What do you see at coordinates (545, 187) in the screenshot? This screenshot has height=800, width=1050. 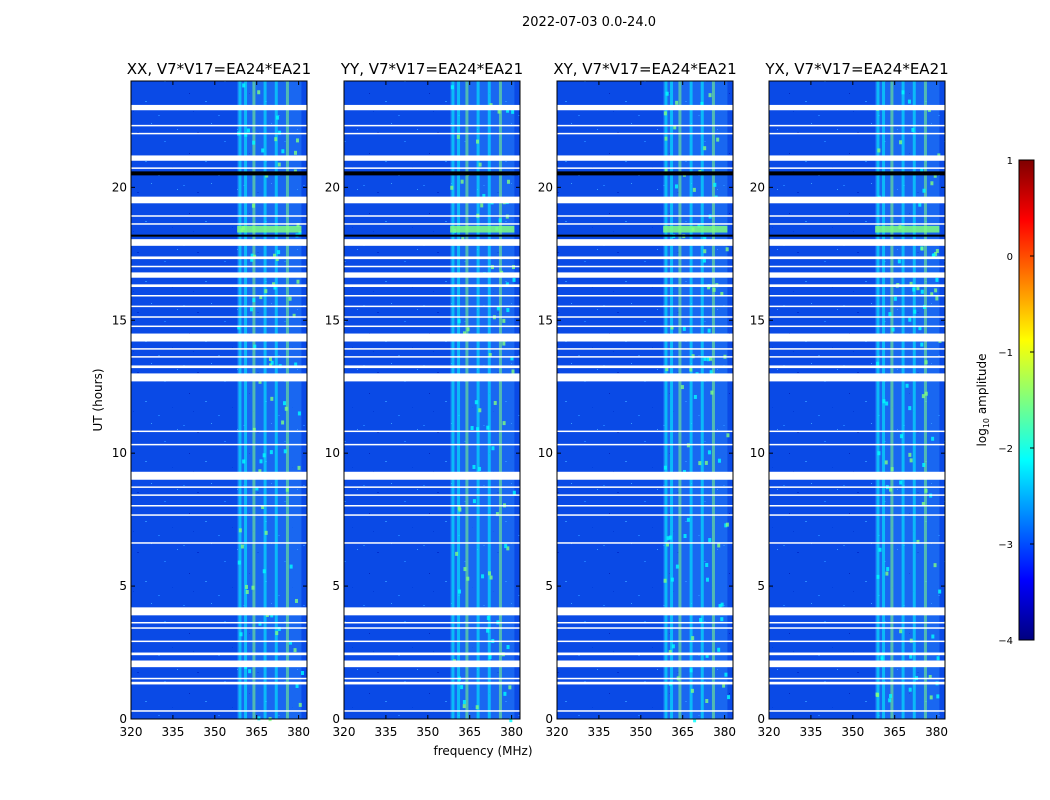 I see `y-tick-label: 20` at bounding box center [545, 187].